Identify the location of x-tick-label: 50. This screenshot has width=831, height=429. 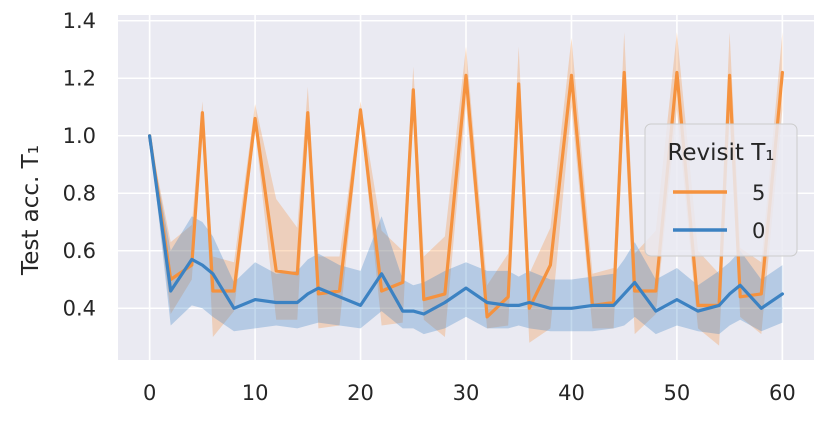
(677, 393).